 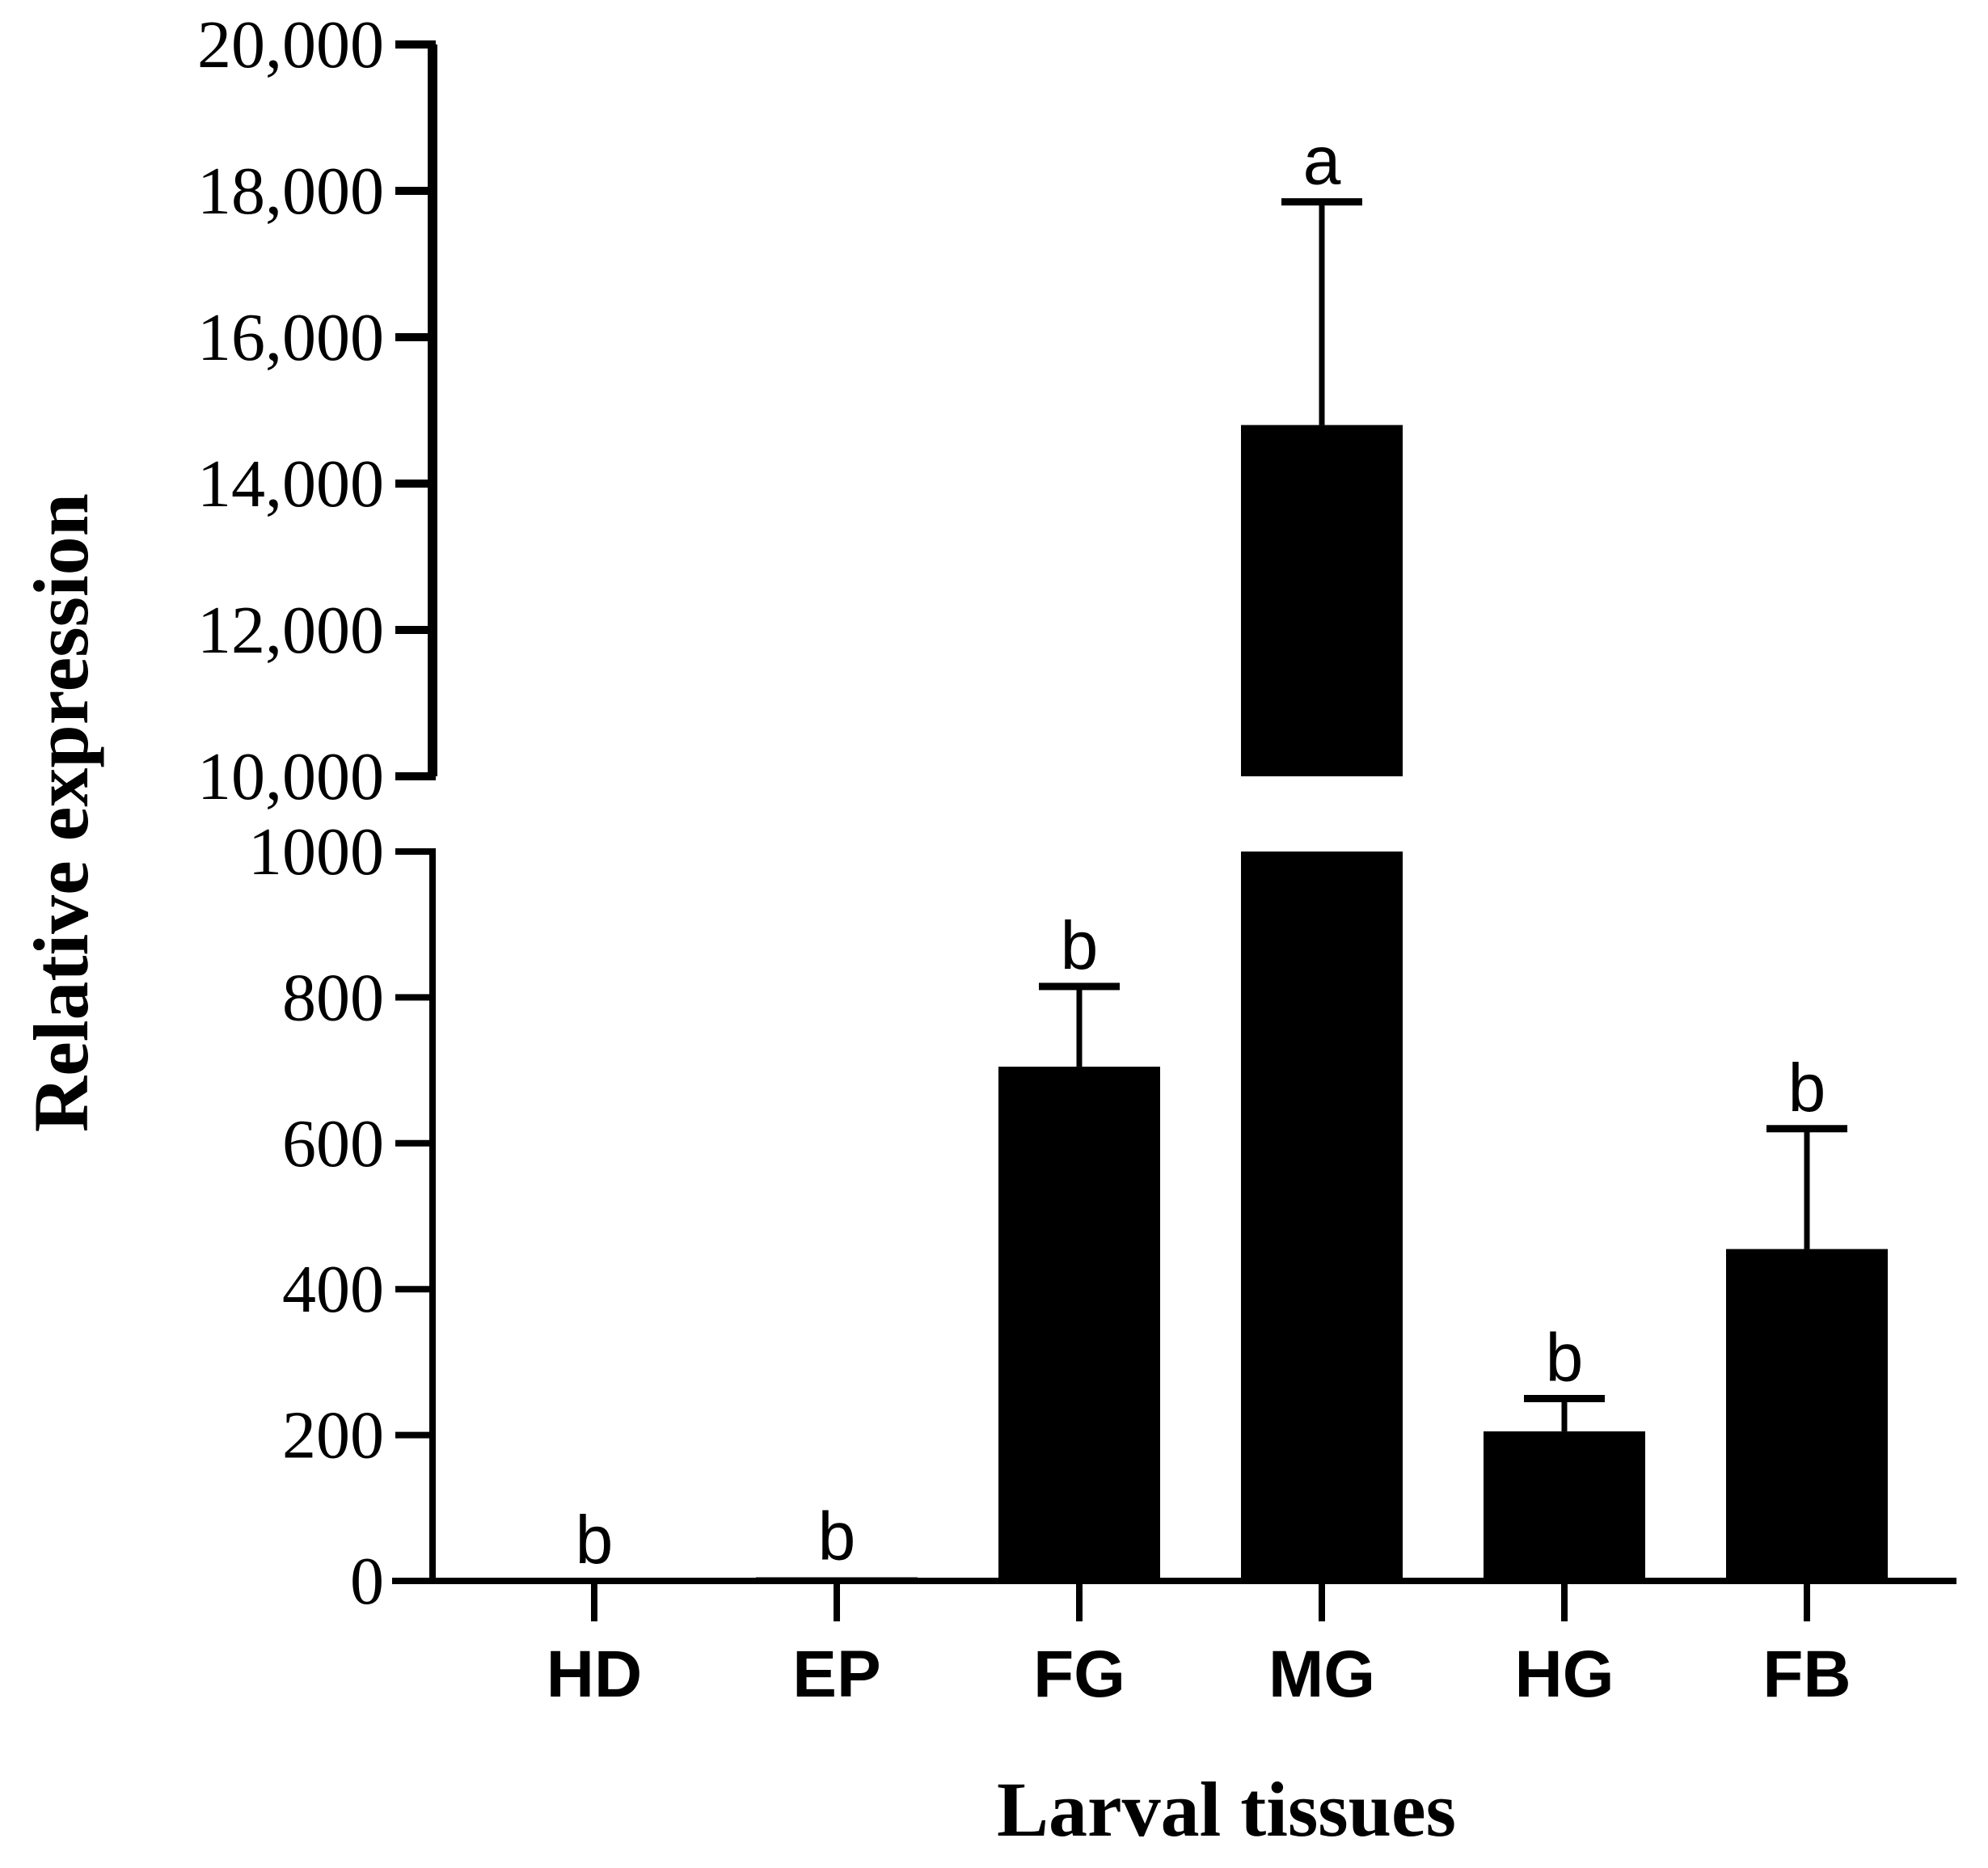 I want to click on significance-label-fg: b, so click(x=1080, y=945).